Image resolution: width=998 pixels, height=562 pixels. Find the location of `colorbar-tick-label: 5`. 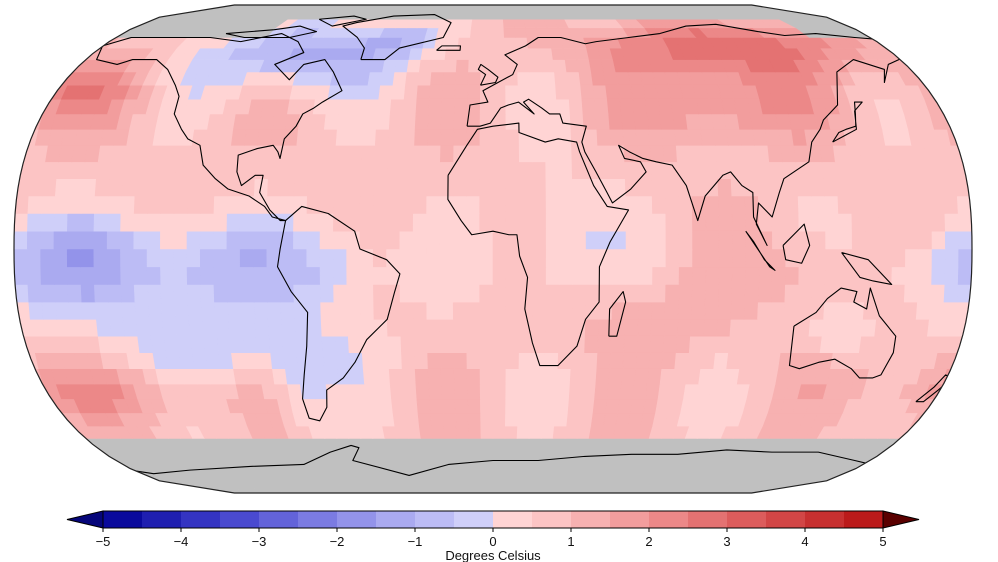

colorbar-tick-label: 5 is located at coordinates (882, 541).